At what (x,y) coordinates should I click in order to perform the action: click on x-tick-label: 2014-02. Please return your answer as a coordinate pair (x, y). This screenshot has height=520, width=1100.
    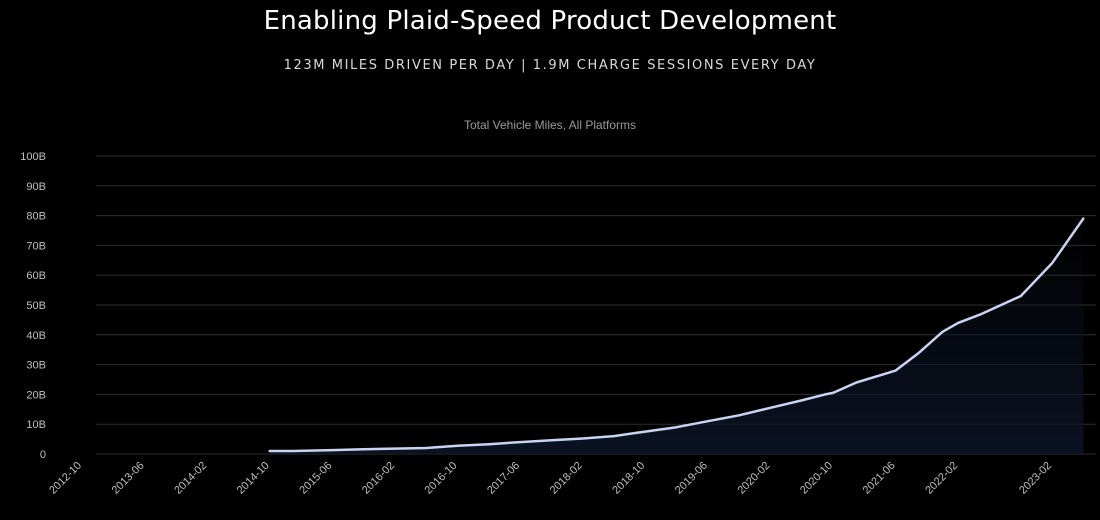
    Looking at the image, I should click on (190, 478).